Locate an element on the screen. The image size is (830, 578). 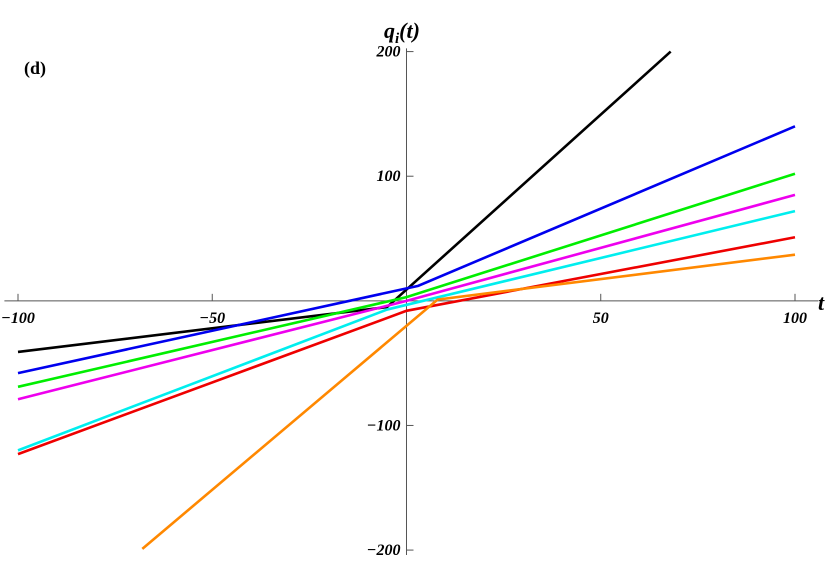
x-tick-label: −100 is located at coordinates (18, 318).